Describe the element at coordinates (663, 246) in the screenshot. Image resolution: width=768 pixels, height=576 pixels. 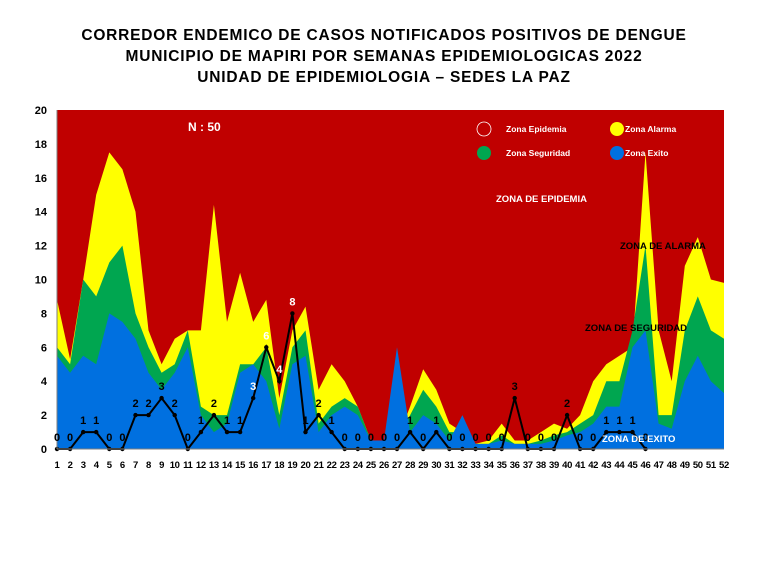
I see `zone-label-alarma: ZONA DE ALARMA` at that location.